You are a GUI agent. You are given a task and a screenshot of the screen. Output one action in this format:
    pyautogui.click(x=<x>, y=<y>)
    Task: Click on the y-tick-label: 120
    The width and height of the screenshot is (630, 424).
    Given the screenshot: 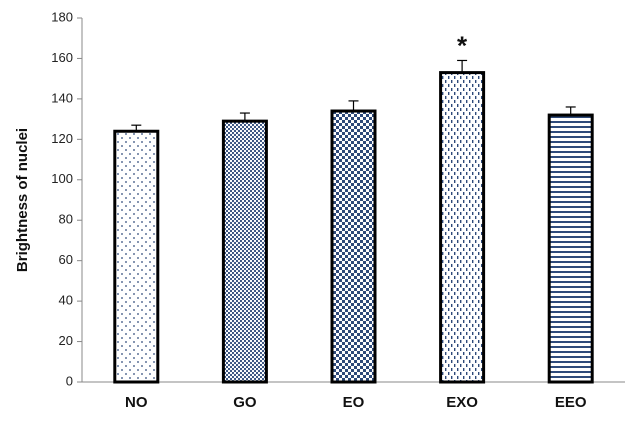 What is the action you would take?
    pyautogui.click(x=62, y=138)
    